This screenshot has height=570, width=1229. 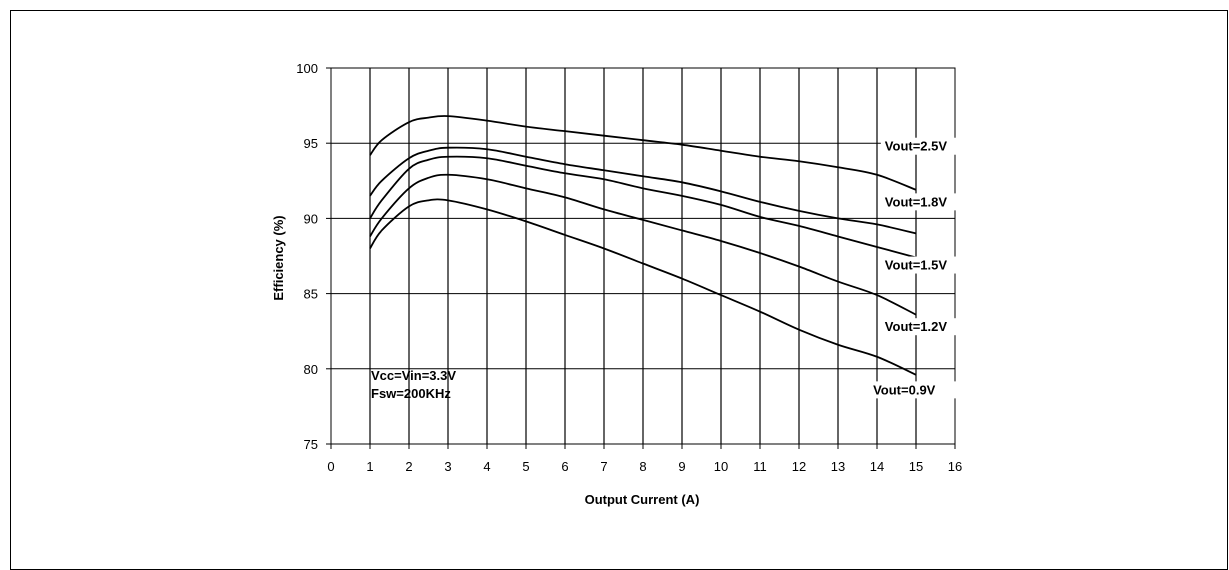 I want to click on series-line-vout-1-8v, so click(x=643, y=190).